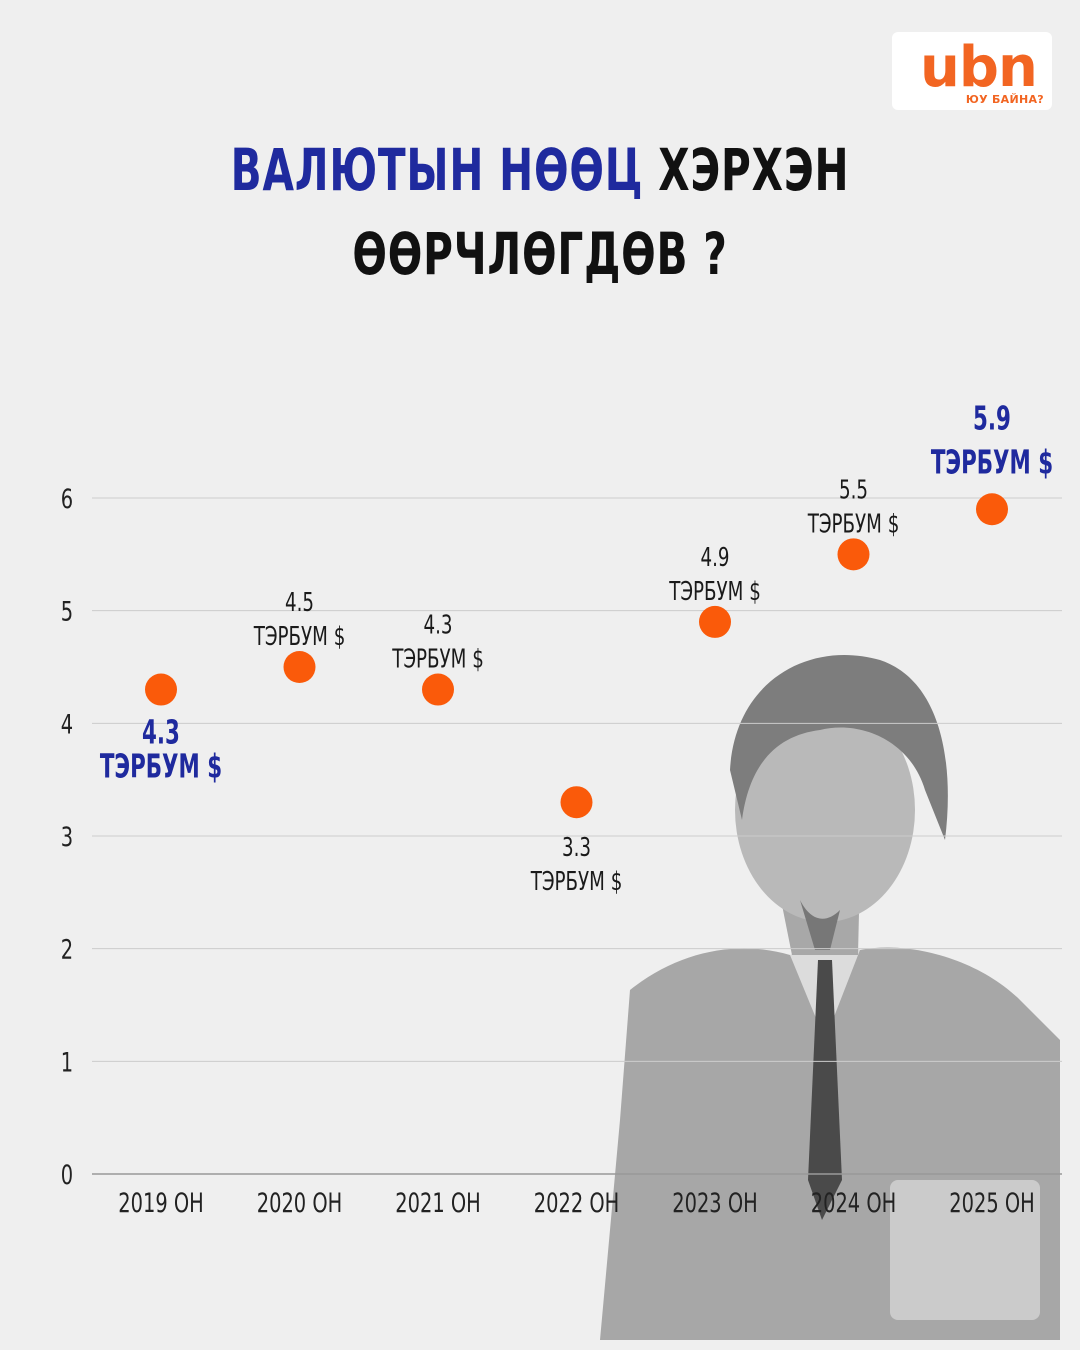 The image size is (1080, 1350). Describe the element at coordinates (299, 603) in the screenshot. I see `data-label-value: 4.5` at that location.